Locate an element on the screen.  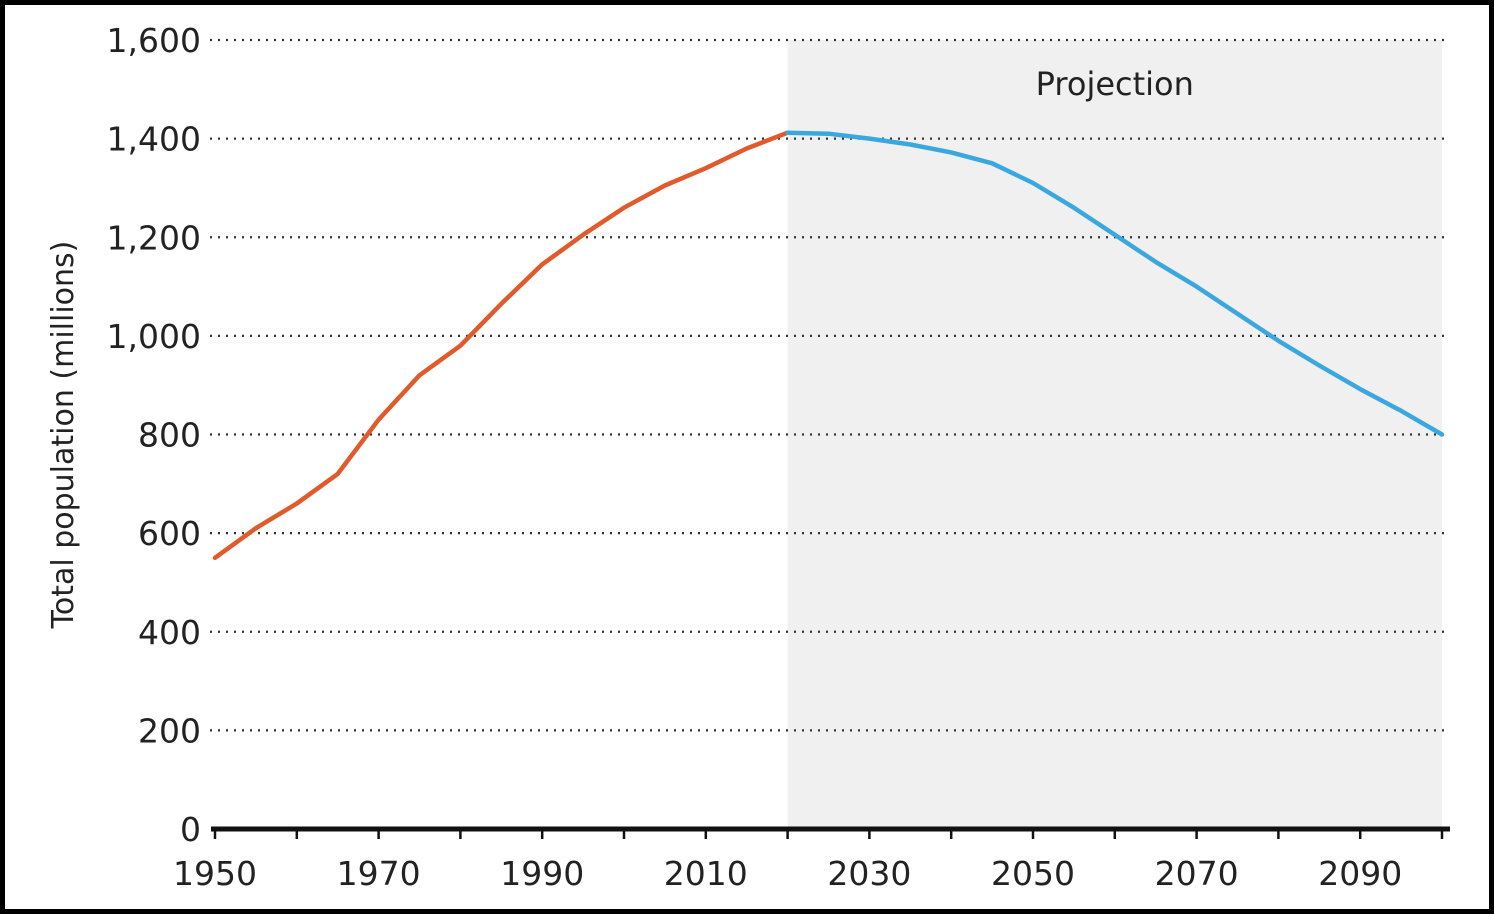
y-tick-label: 1,600 is located at coordinates (154, 40).